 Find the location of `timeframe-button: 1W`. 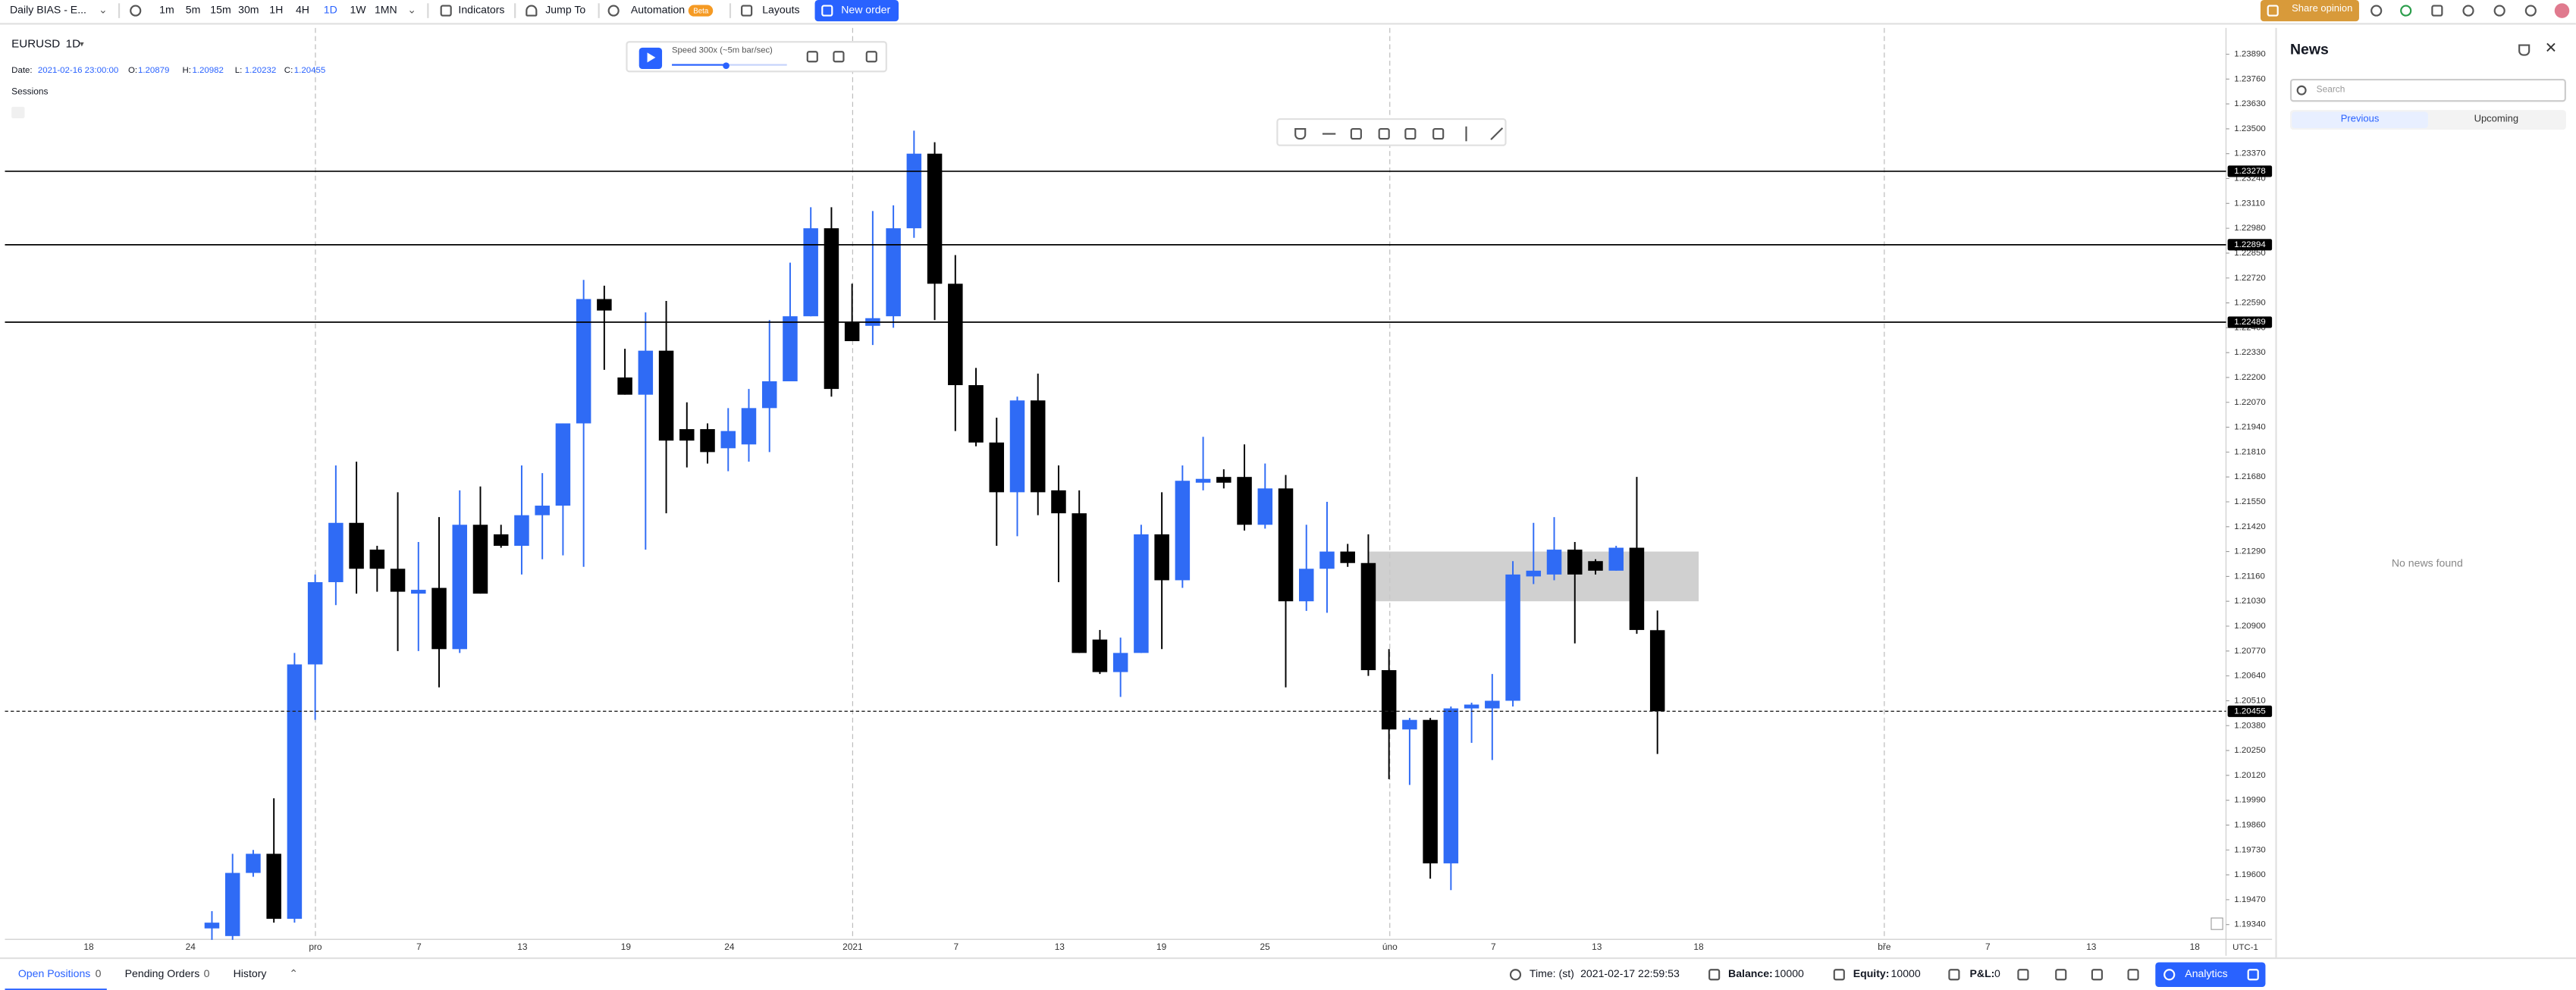

timeframe-button: 1W is located at coordinates (358, 11).